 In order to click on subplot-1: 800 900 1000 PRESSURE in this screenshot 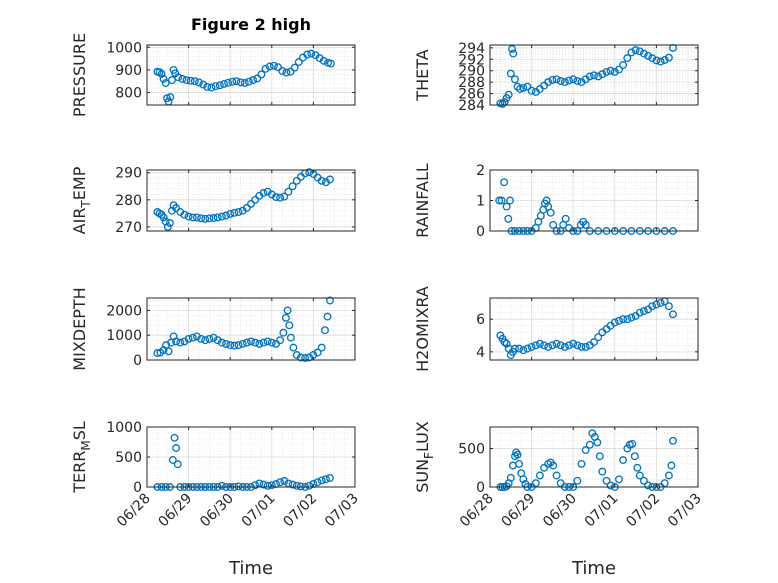, I will do `click(213, 75)`.